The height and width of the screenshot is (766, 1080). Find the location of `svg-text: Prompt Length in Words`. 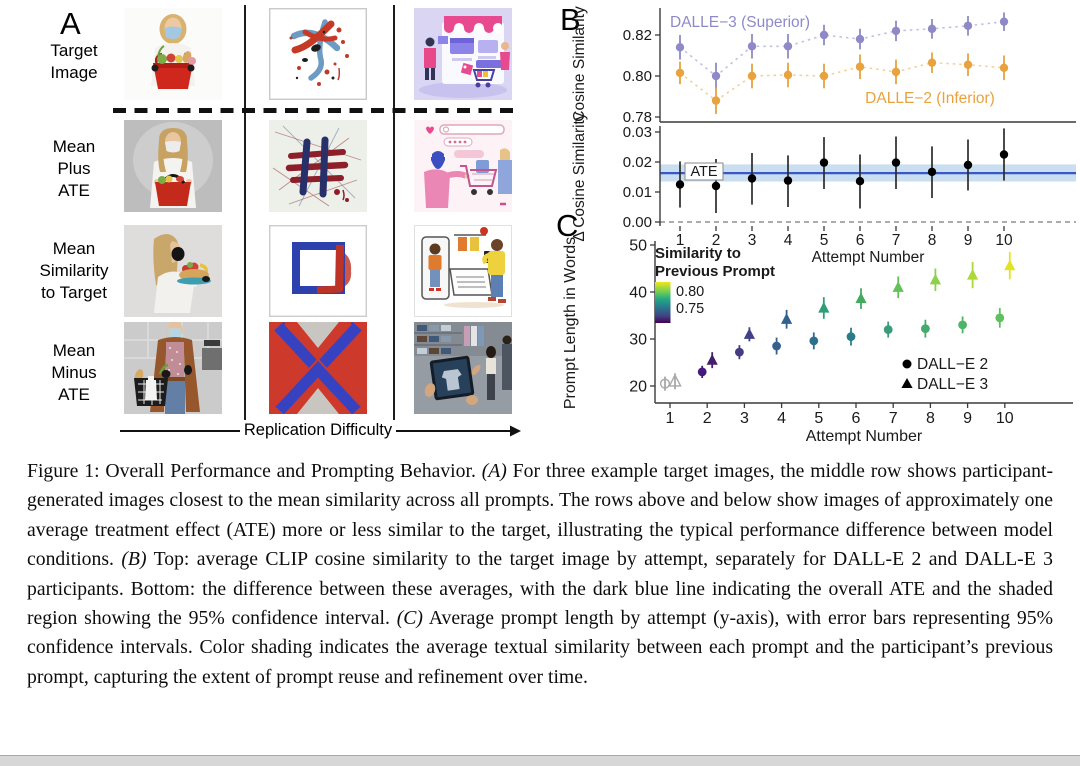

svg-text: Prompt Length in Words is located at coordinates (570, 323).